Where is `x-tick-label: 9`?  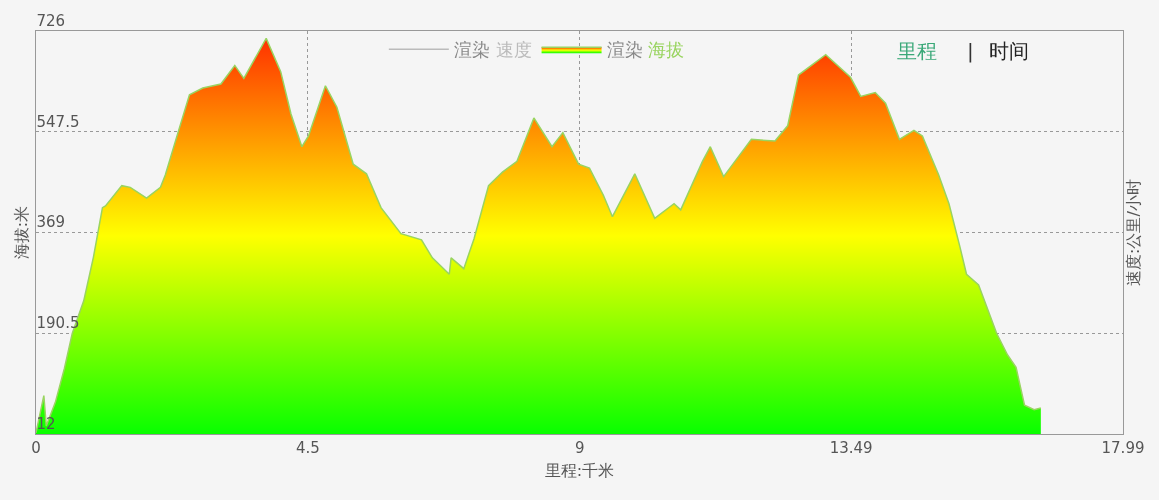 x-tick-label: 9 is located at coordinates (580, 448).